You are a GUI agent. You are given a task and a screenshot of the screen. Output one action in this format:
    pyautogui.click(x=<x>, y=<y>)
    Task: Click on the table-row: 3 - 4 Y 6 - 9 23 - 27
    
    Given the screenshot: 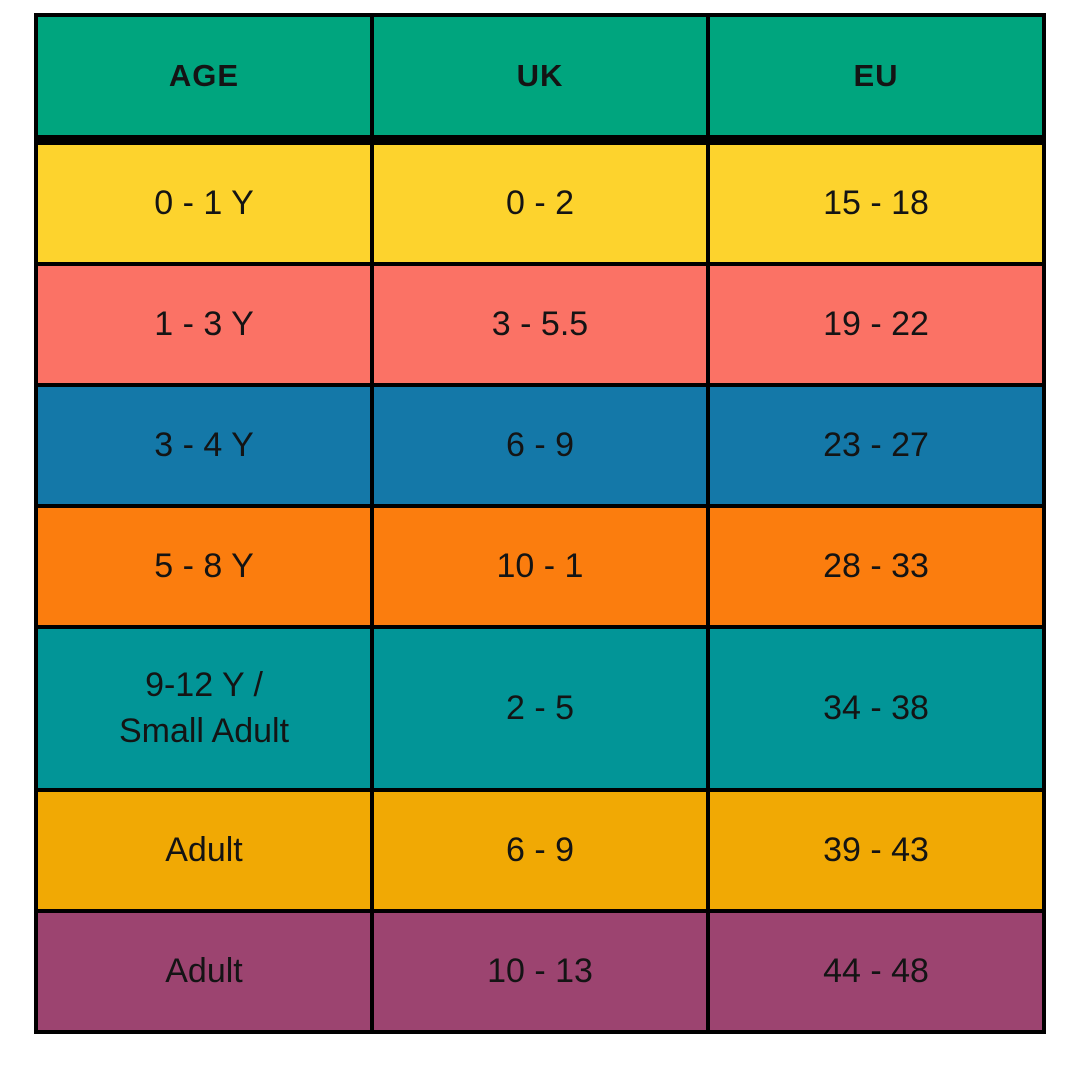 What is the action you would take?
    pyautogui.click(x=540, y=445)
    